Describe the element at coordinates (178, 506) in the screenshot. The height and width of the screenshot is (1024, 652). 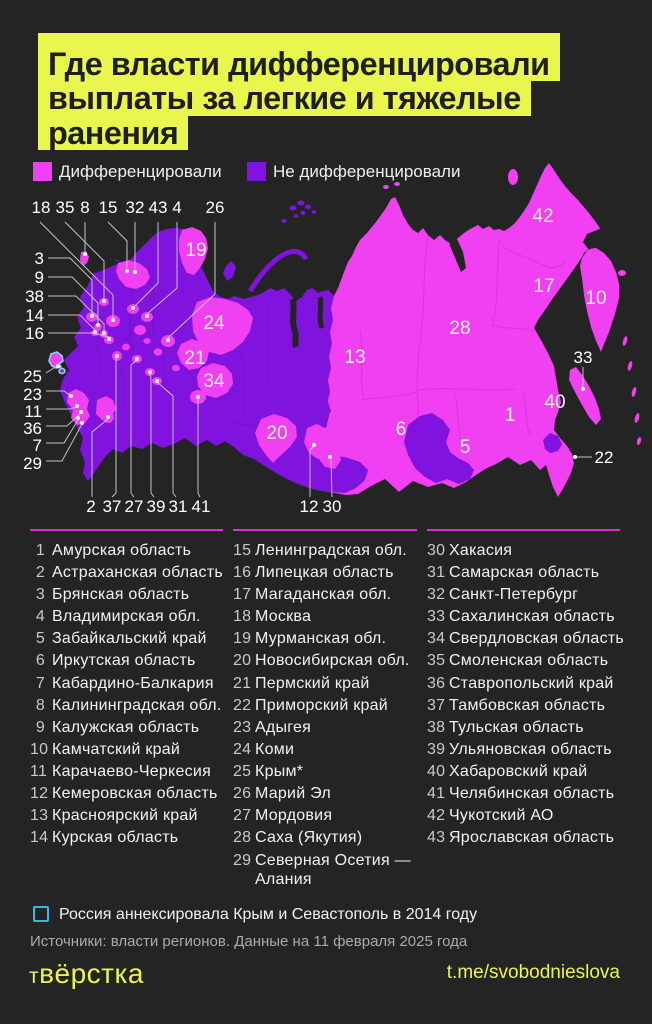
I see `svg-text: 31` at that location.